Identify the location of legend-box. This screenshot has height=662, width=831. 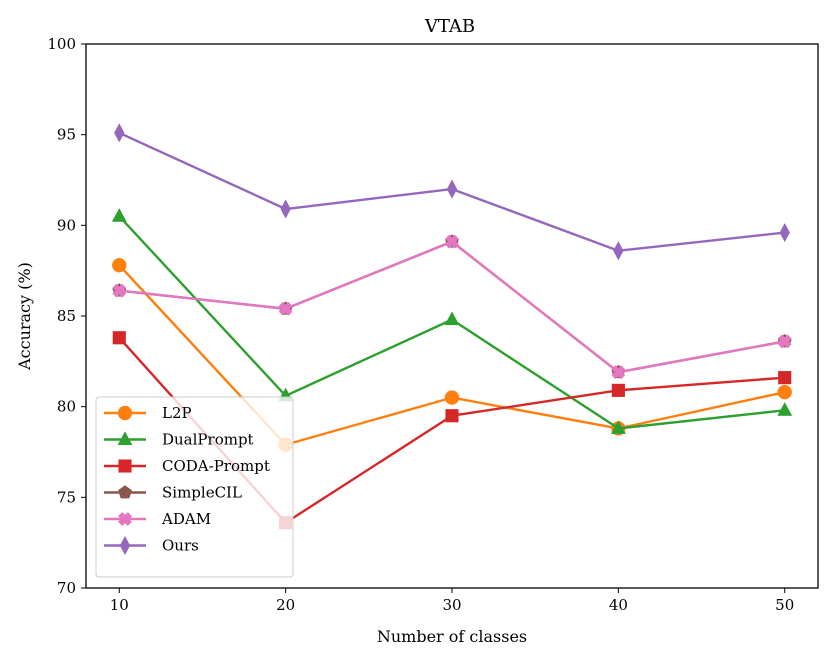
(194, 487).